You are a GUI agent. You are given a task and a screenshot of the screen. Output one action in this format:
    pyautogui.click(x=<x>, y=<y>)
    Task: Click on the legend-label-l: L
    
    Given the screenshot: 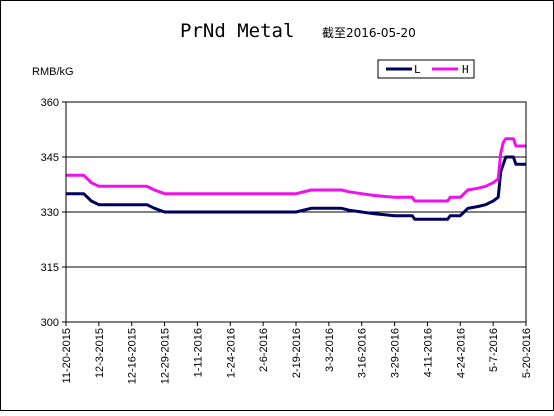 What is the action you would take?
    pyautogui.click(x=417, y=69)
    